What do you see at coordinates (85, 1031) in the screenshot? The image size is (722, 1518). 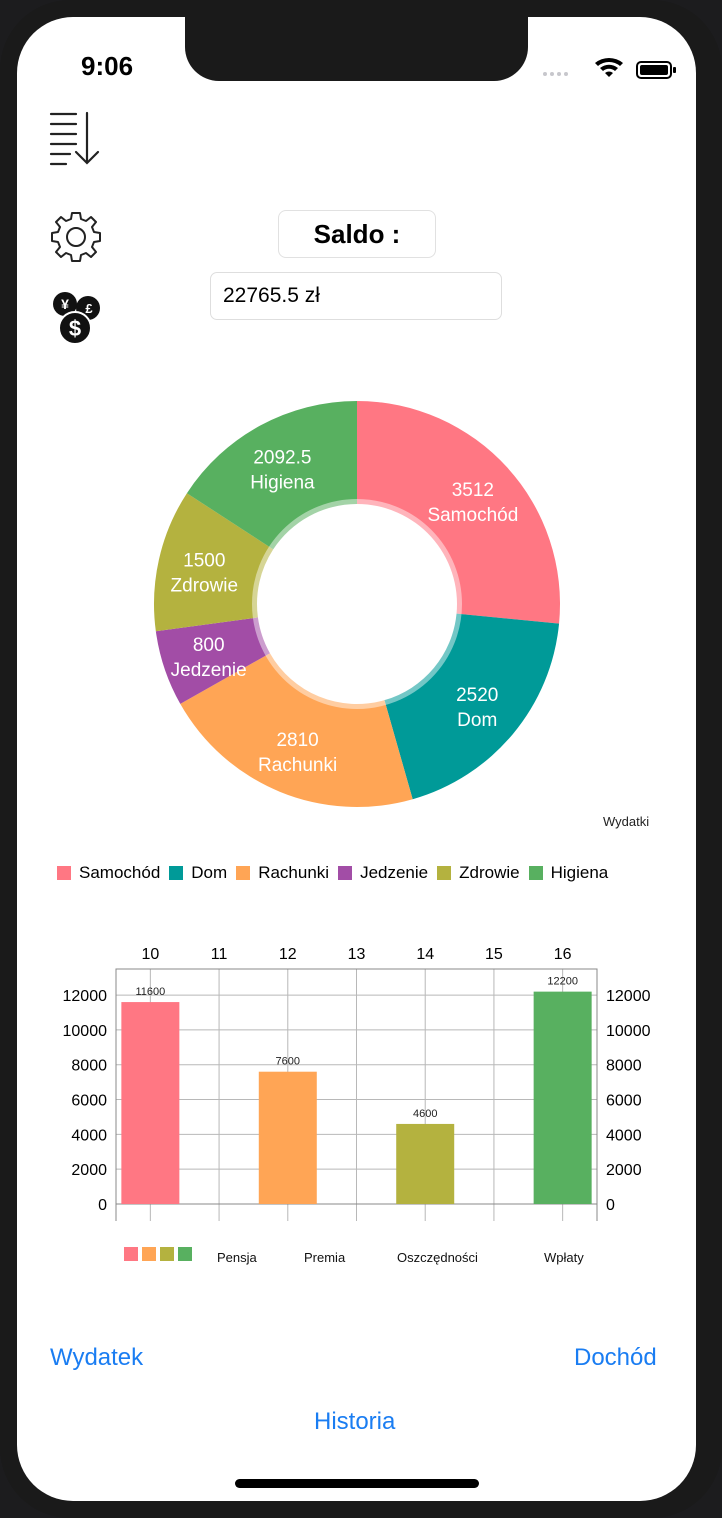 I see `y-tick-label-left: 10000` at bounding box center [85, 1031].